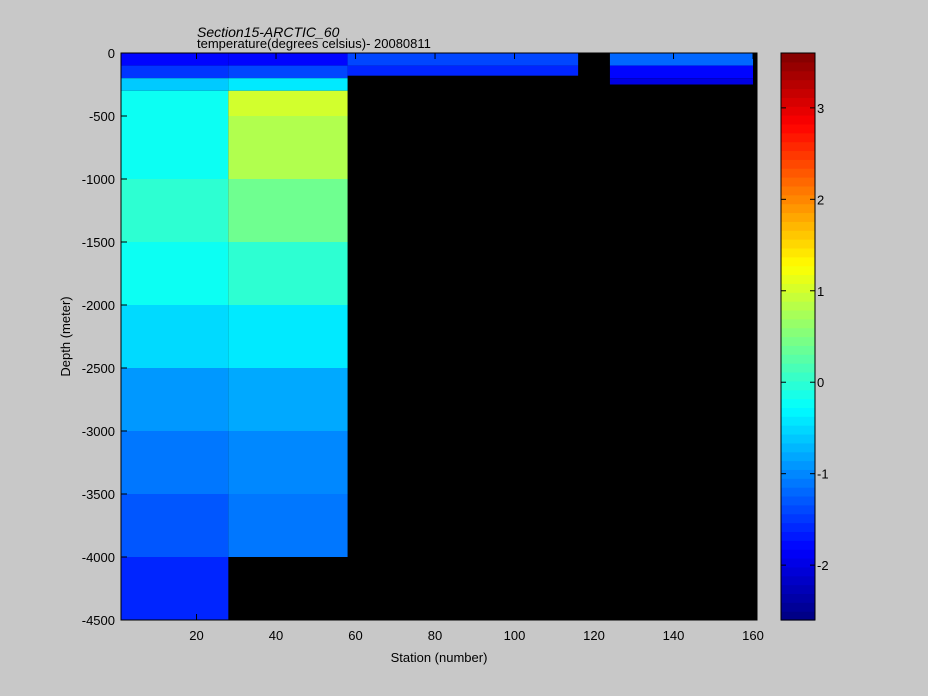 The width and height of the screenshot is (928, 696). Describe the element at coordinates (98, 494) in the screenshot. I see `y-tick-label: -3500` at that location.